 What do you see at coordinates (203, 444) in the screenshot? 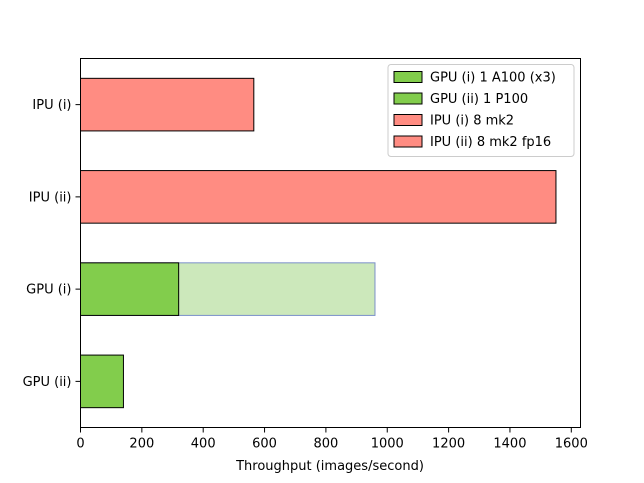
I see `x-tick-label: 400` at bounding box center [203, 444].